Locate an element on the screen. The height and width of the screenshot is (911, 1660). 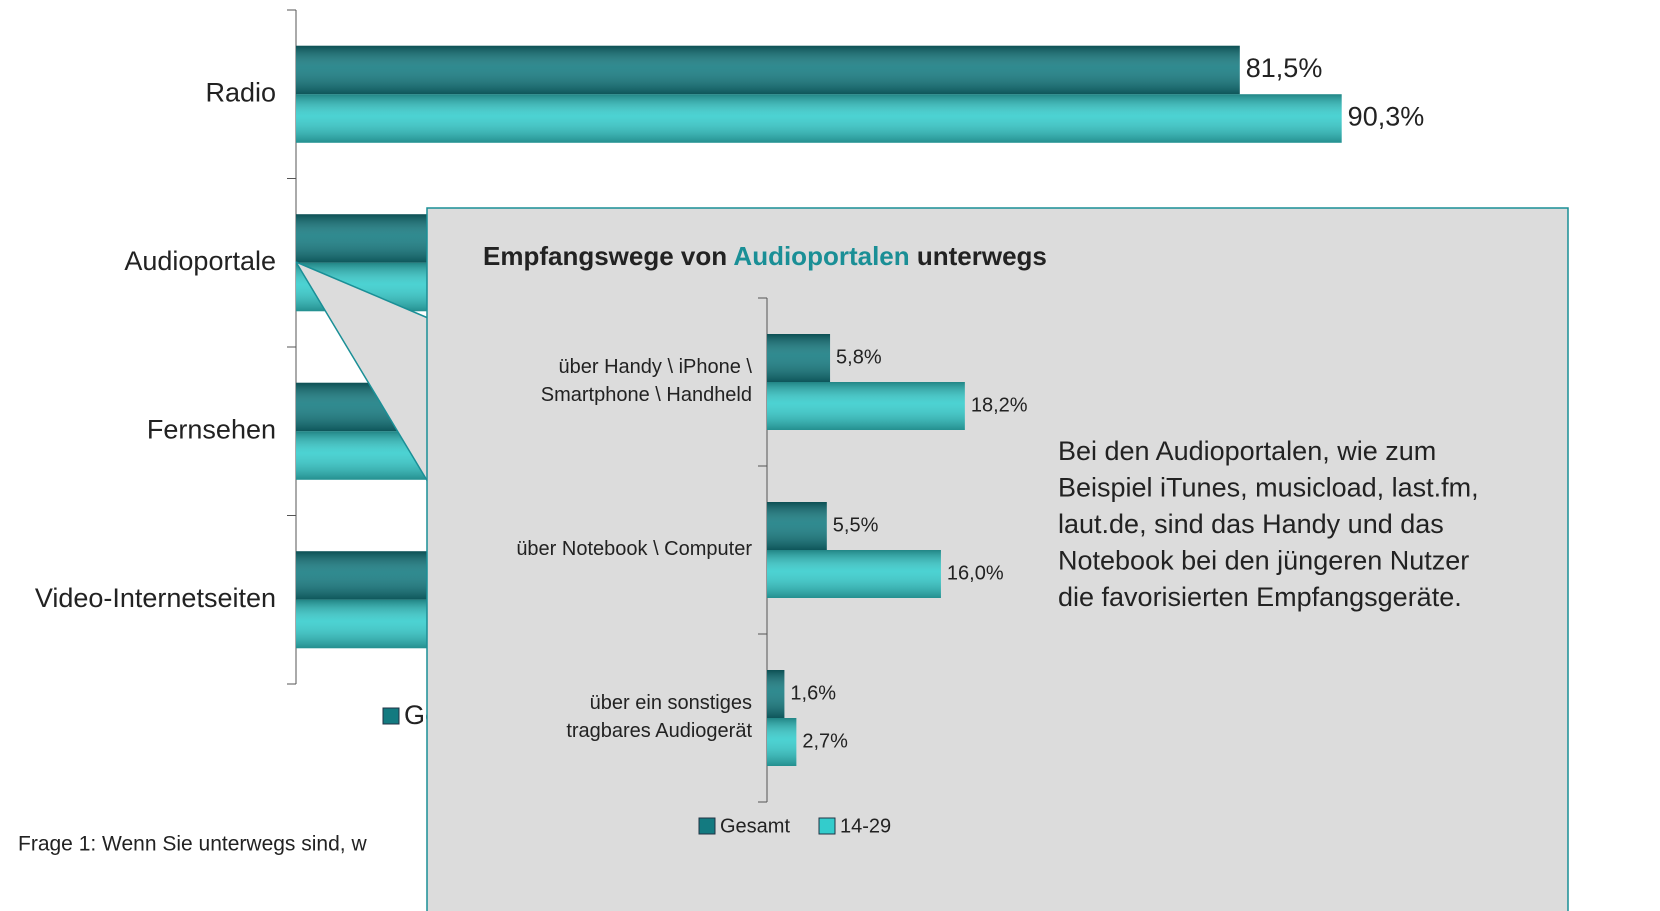
annotation-line: Bei den Audioportalen, wie zum is located at coordinates (1247, 451).